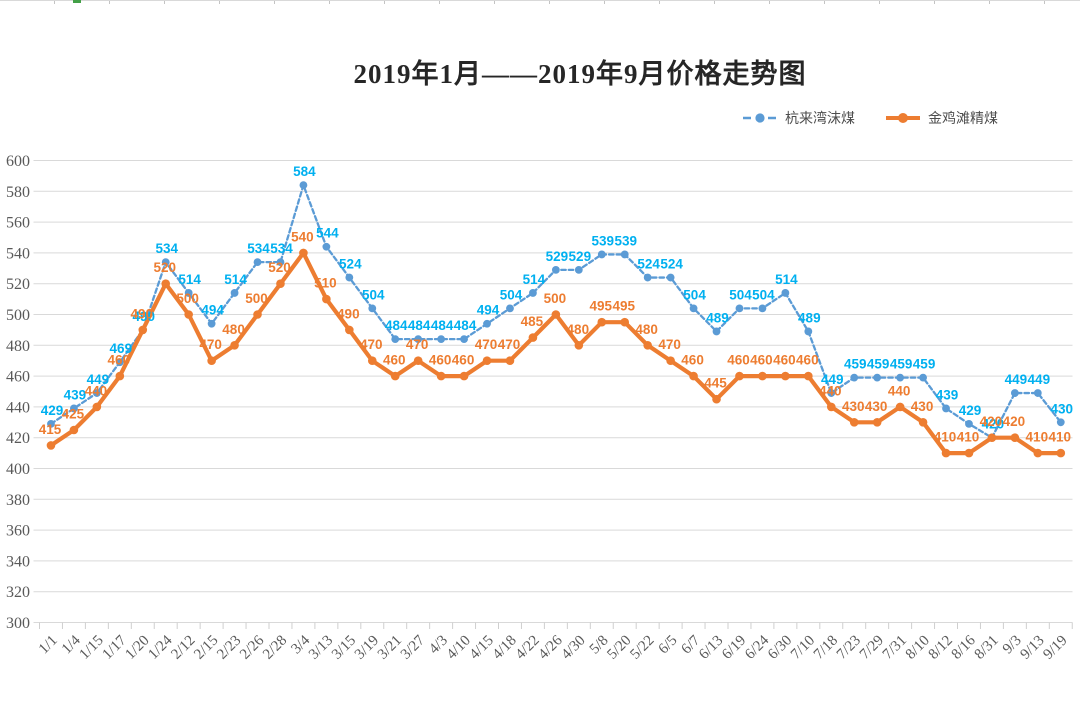 The image size is (1080, 702). What do you see at coordinates (878, 364) in the screenshot?
I see `data-label: 459` at bounding box center [878, 364].